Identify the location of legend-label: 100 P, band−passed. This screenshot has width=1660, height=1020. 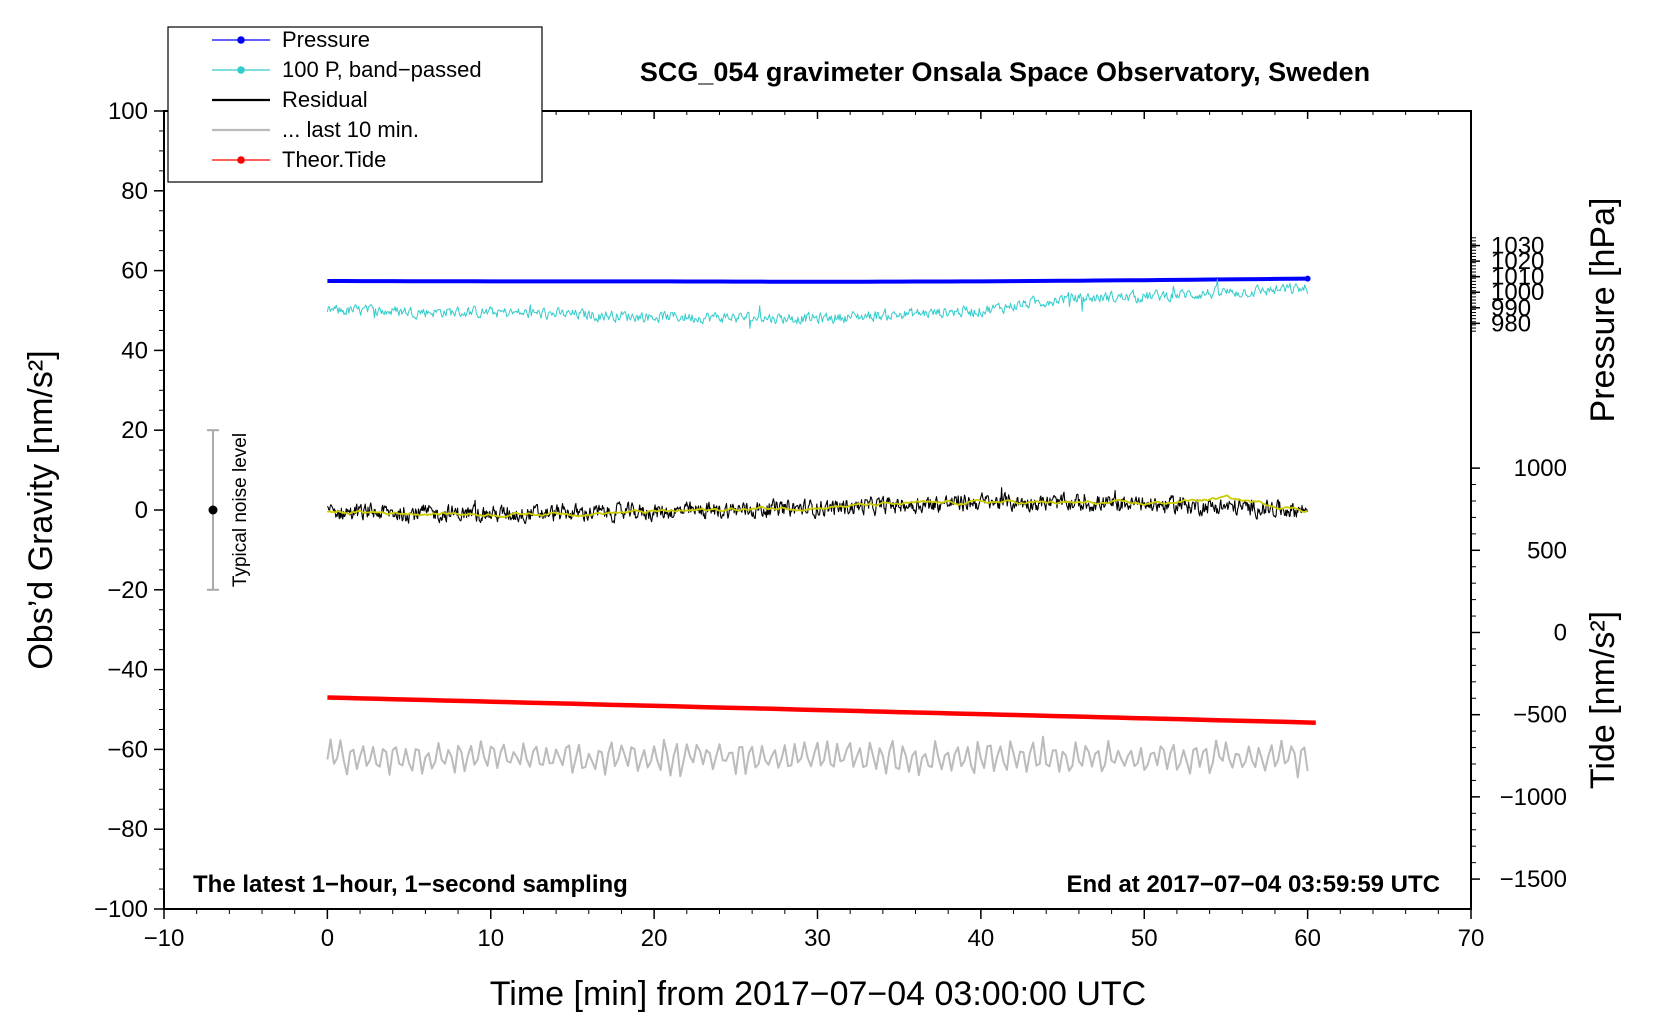
(382, 69).